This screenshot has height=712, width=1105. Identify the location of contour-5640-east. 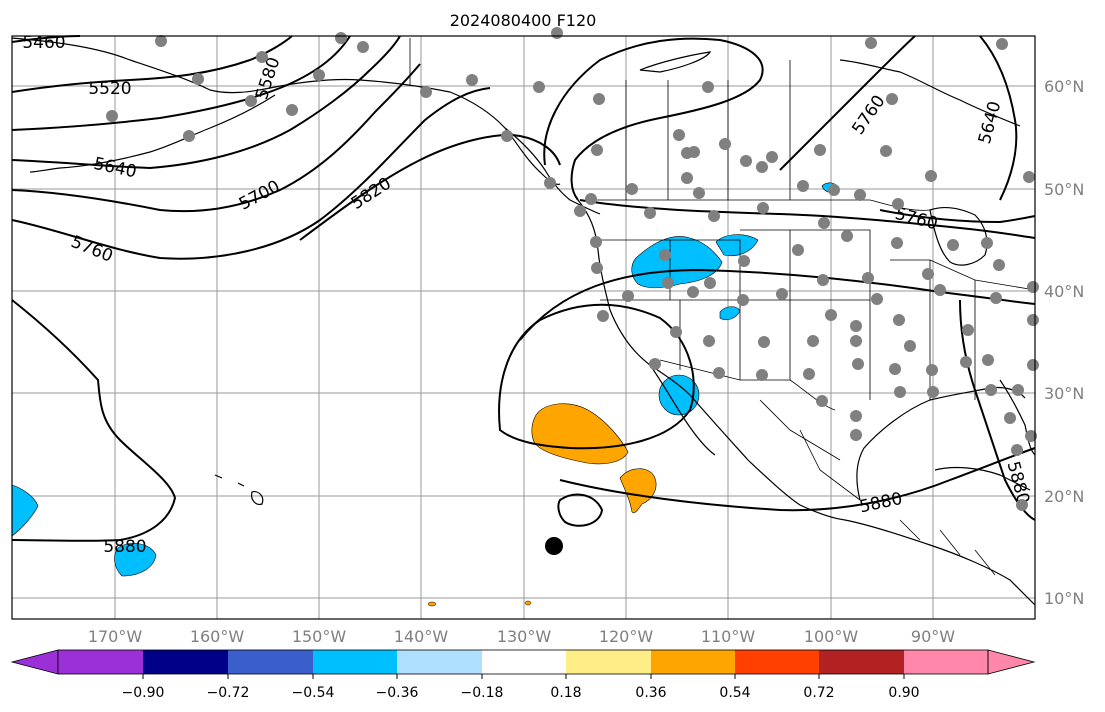
(998, 118).